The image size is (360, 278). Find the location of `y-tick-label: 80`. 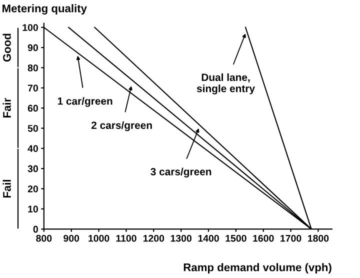

y-tick-label: 80 is located at coordinates (33, 68).